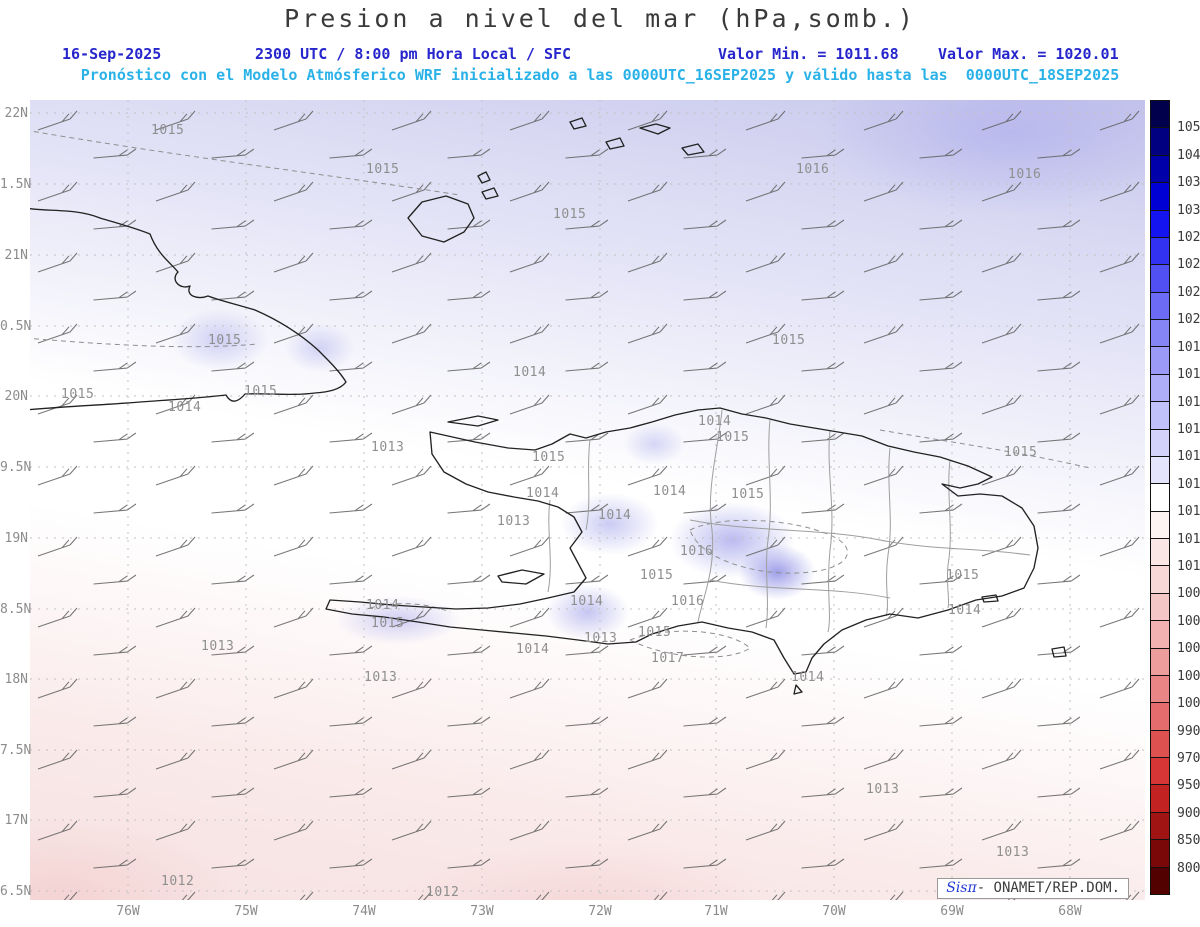 The height and width of the screenshot is (927, 1200). What do you see at coordinates (952, 911) in the screenshot?
I see `lon-tick-label: 69W` at bounding box center [952, 911].